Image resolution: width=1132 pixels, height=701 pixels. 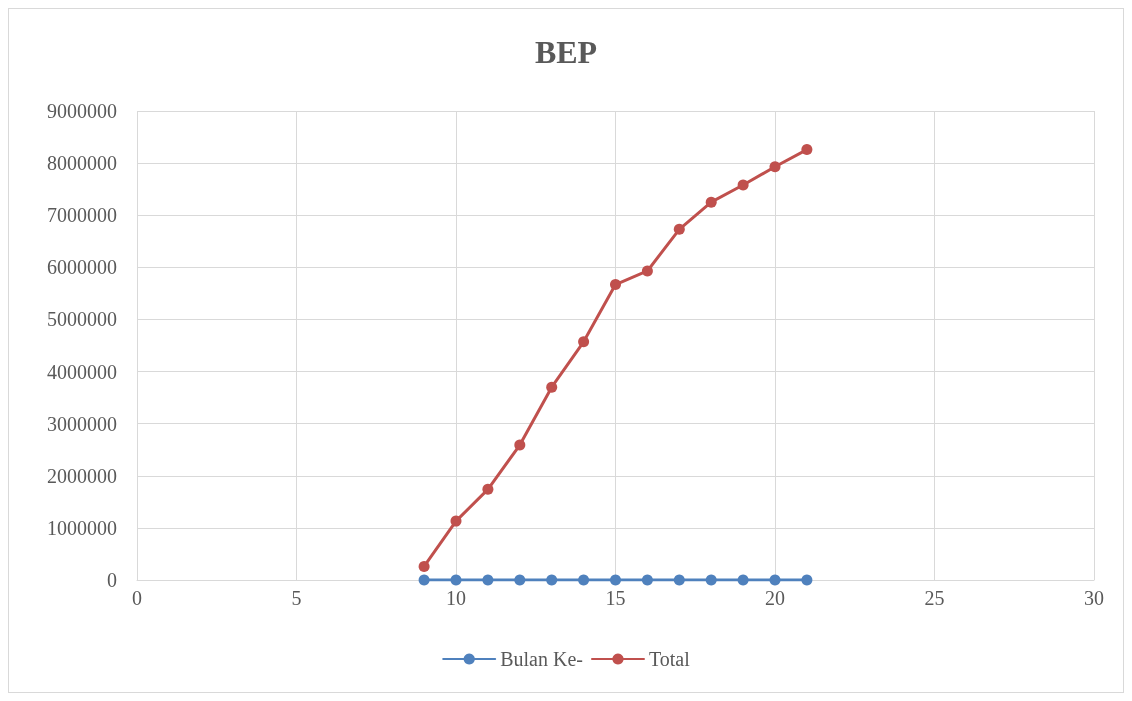 I want to click on x-tick-label: 5, so click(x=296, y=598).